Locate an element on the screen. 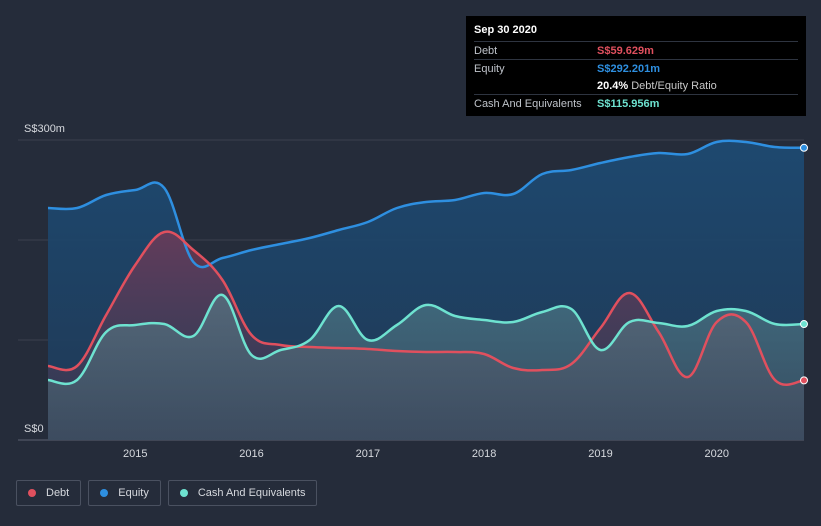  y-axis-min-label: S$0 is located at coordinates (34, 429).